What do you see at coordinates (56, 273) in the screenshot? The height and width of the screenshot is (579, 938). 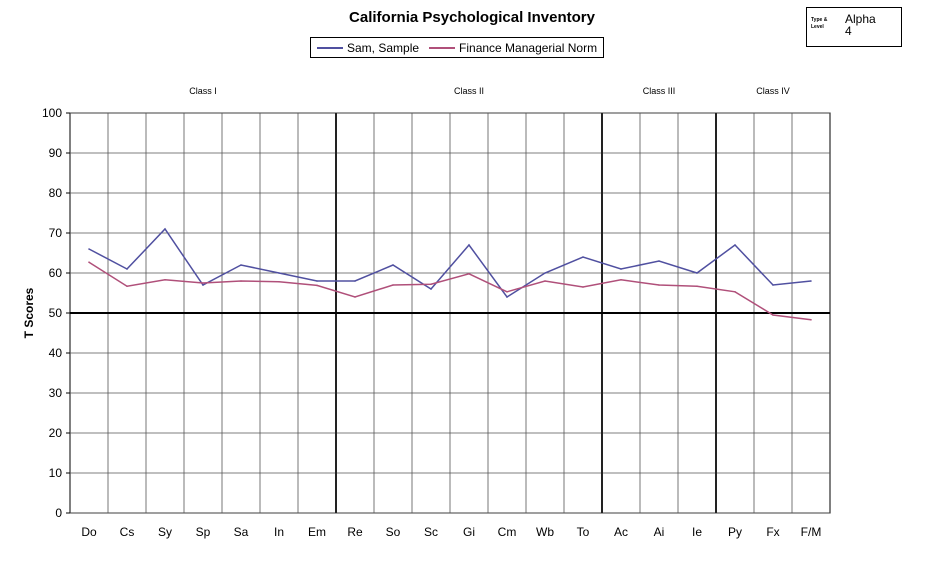 I see `ytick-label-60: 60` at bounding box center [56, 273].